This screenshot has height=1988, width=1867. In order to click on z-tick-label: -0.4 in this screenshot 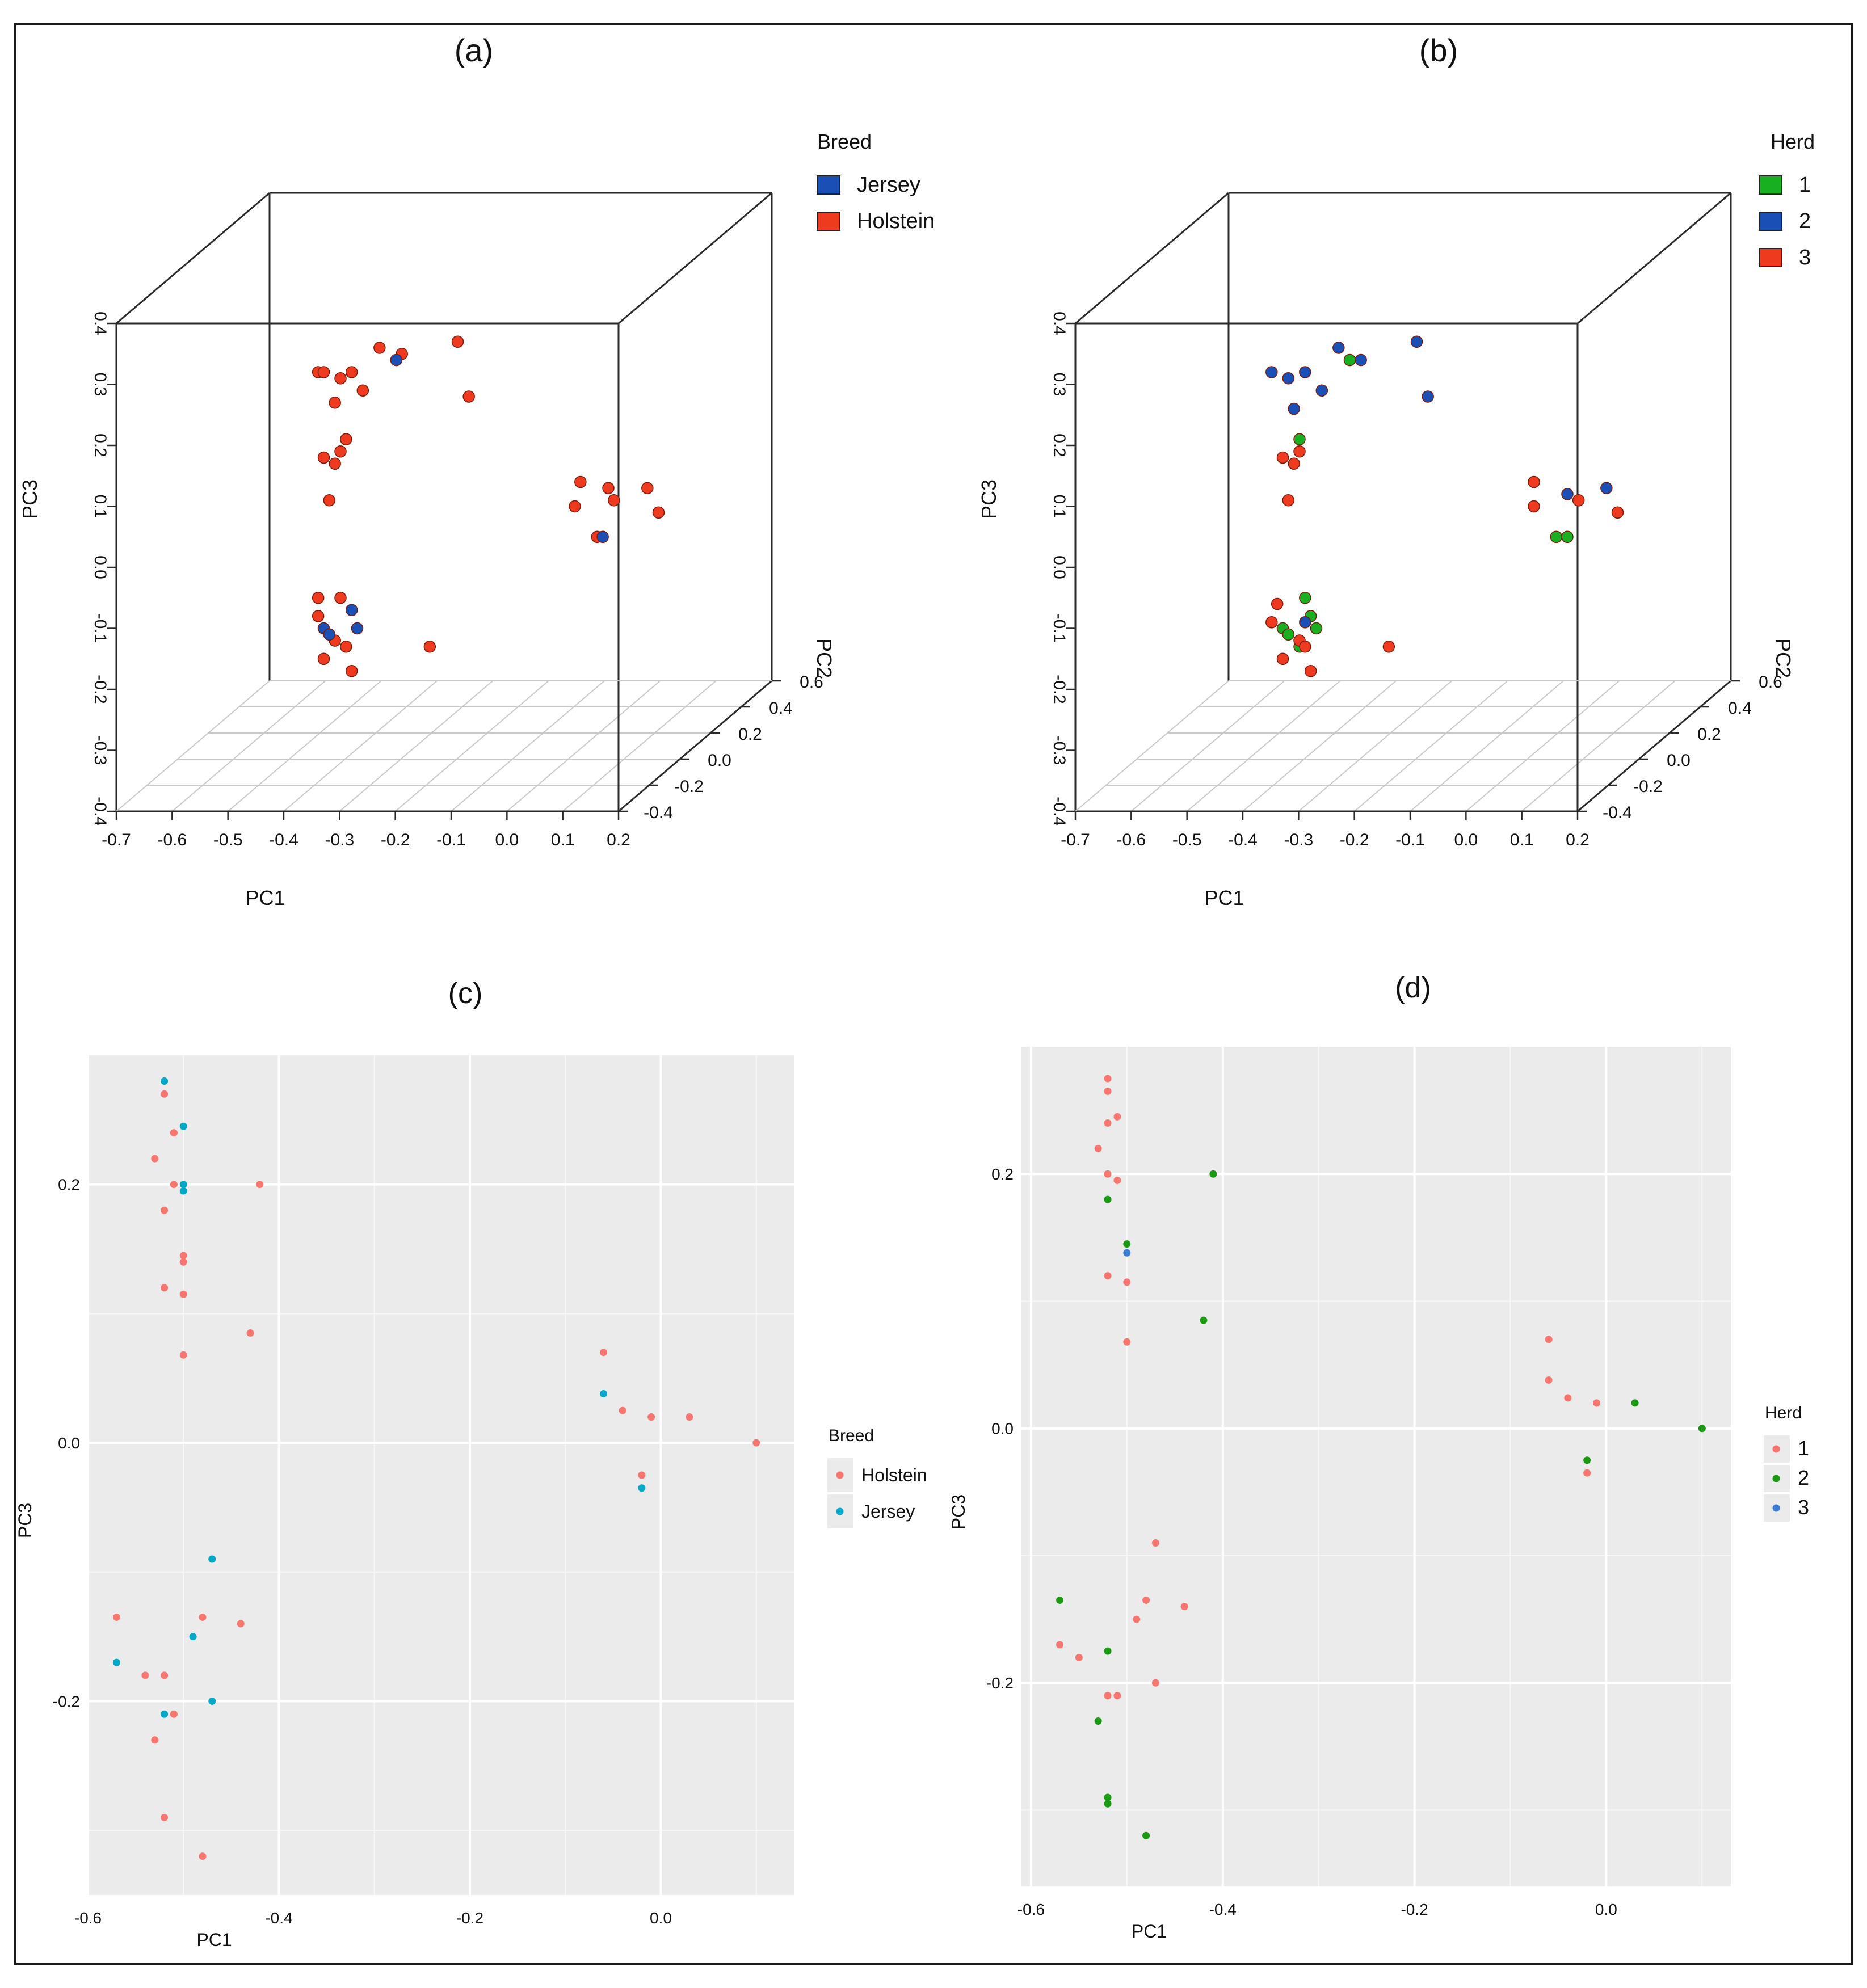, I will do `click(1617, 812)`.